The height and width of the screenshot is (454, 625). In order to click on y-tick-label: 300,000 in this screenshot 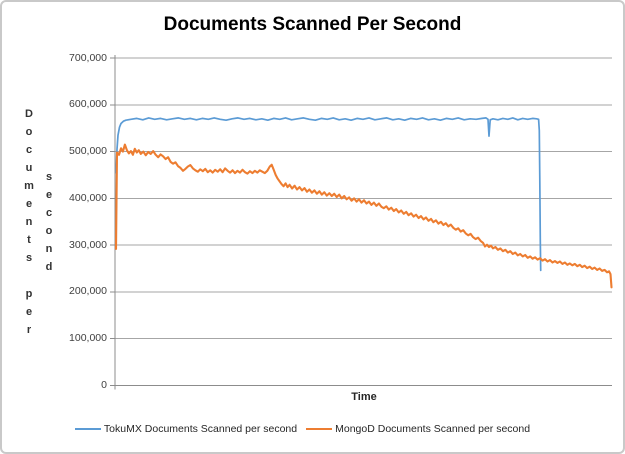, I will do `click(88, 244)`.